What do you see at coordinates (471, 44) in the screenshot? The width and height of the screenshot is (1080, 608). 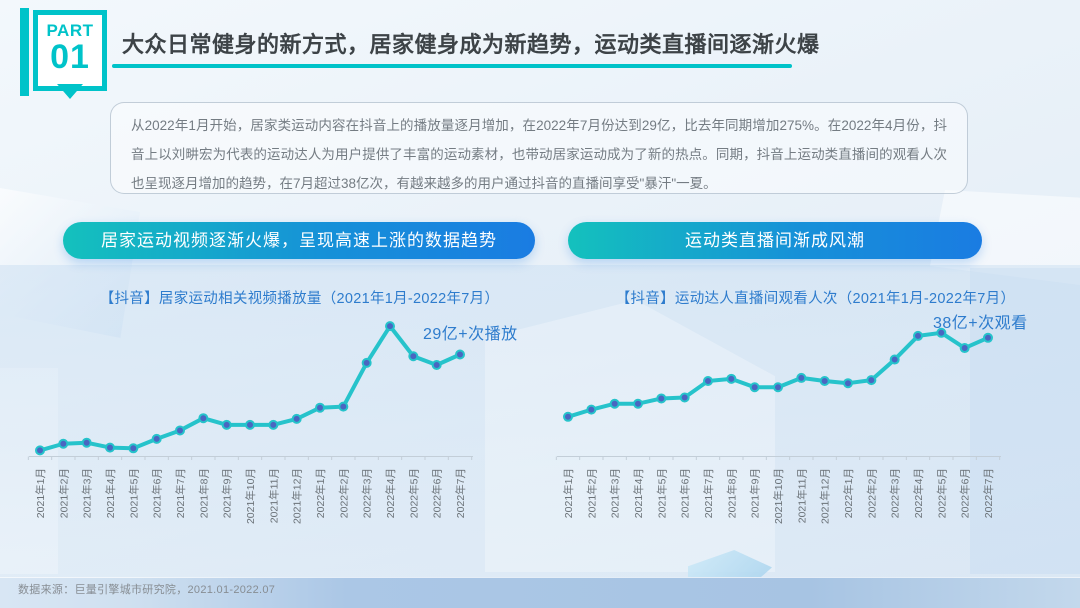 I see `page-title: 大众日常健身的新方式，居家健身成为新趋势，运动类直播间逐渐火爆` at bounding box center [471, 44].